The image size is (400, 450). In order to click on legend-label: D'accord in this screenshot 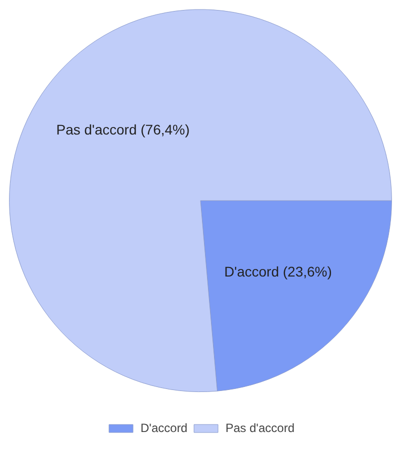, I will do `click(164, 428)`.